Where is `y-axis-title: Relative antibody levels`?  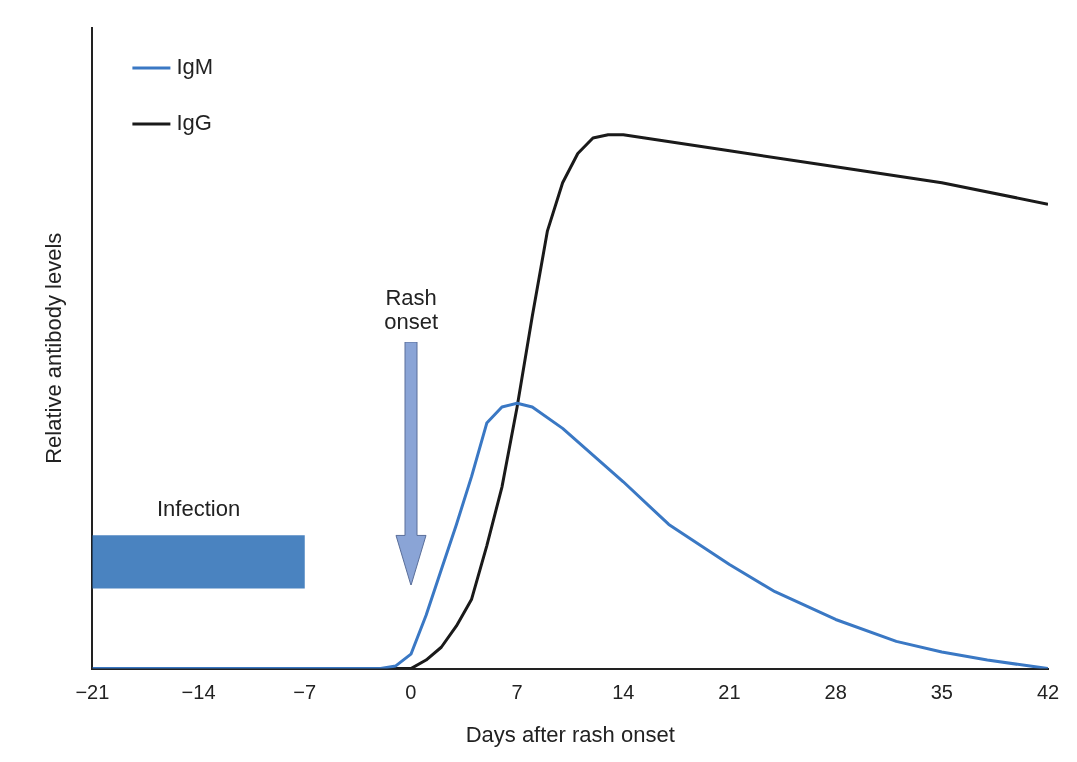
y-axis-title: Relative antibody levels is located at coordinates (54, 348).